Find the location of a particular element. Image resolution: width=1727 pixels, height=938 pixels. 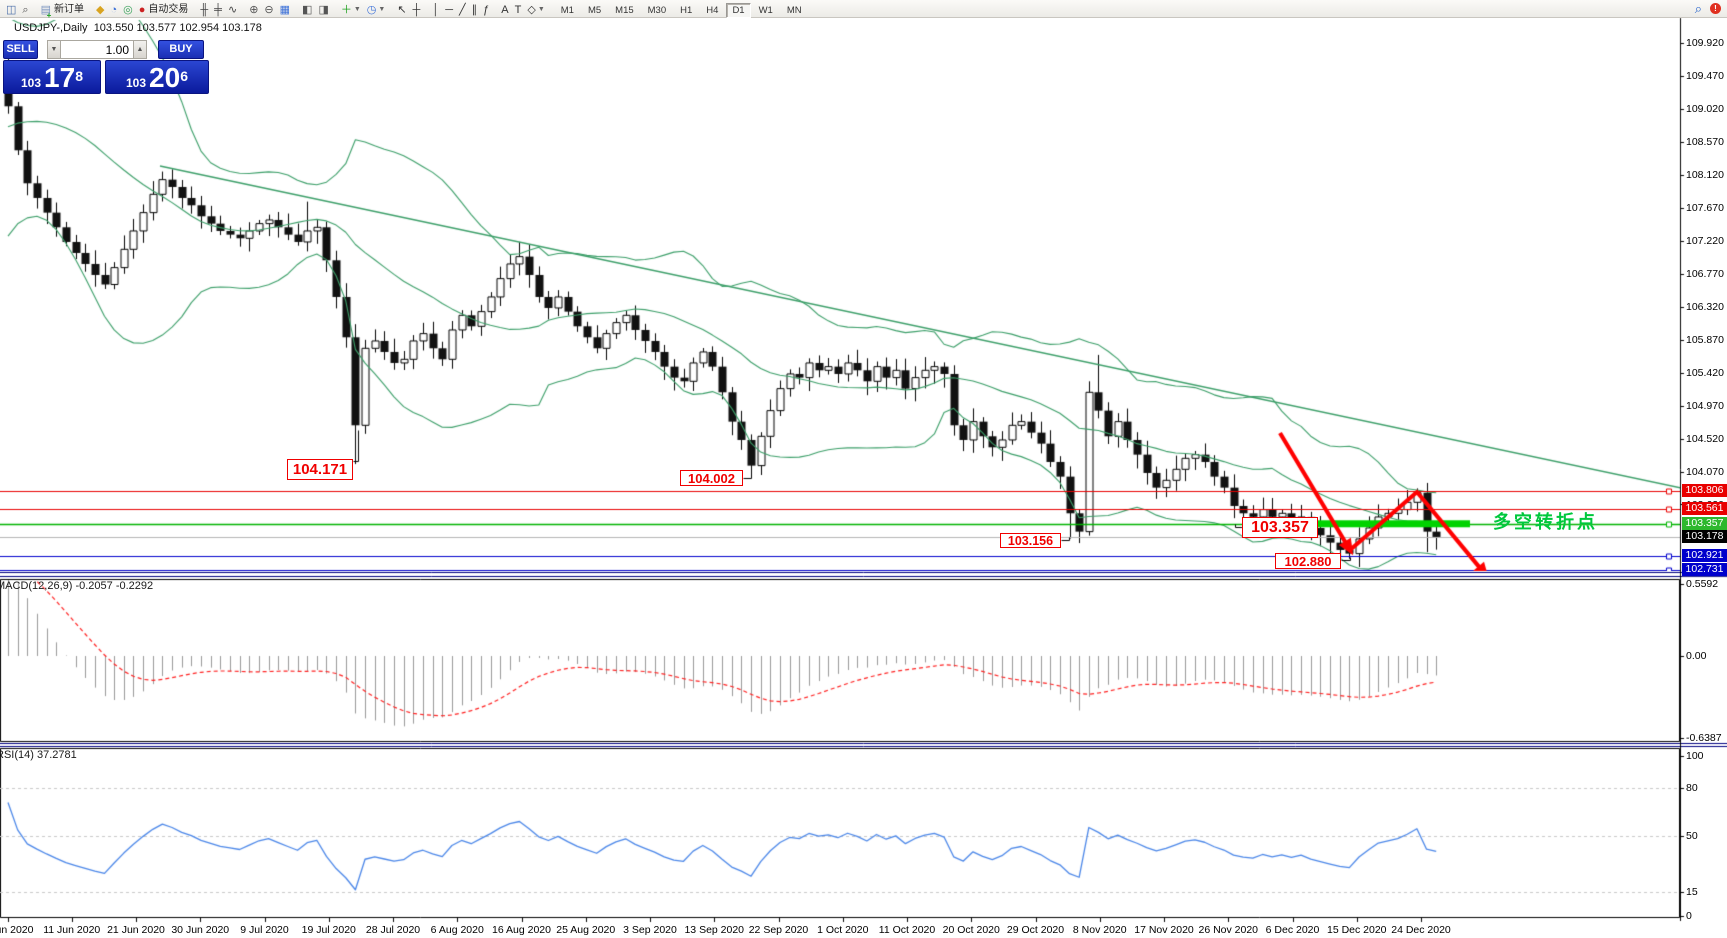

price-axis-tick: 107.670 is located at coordinates (1705, 207).